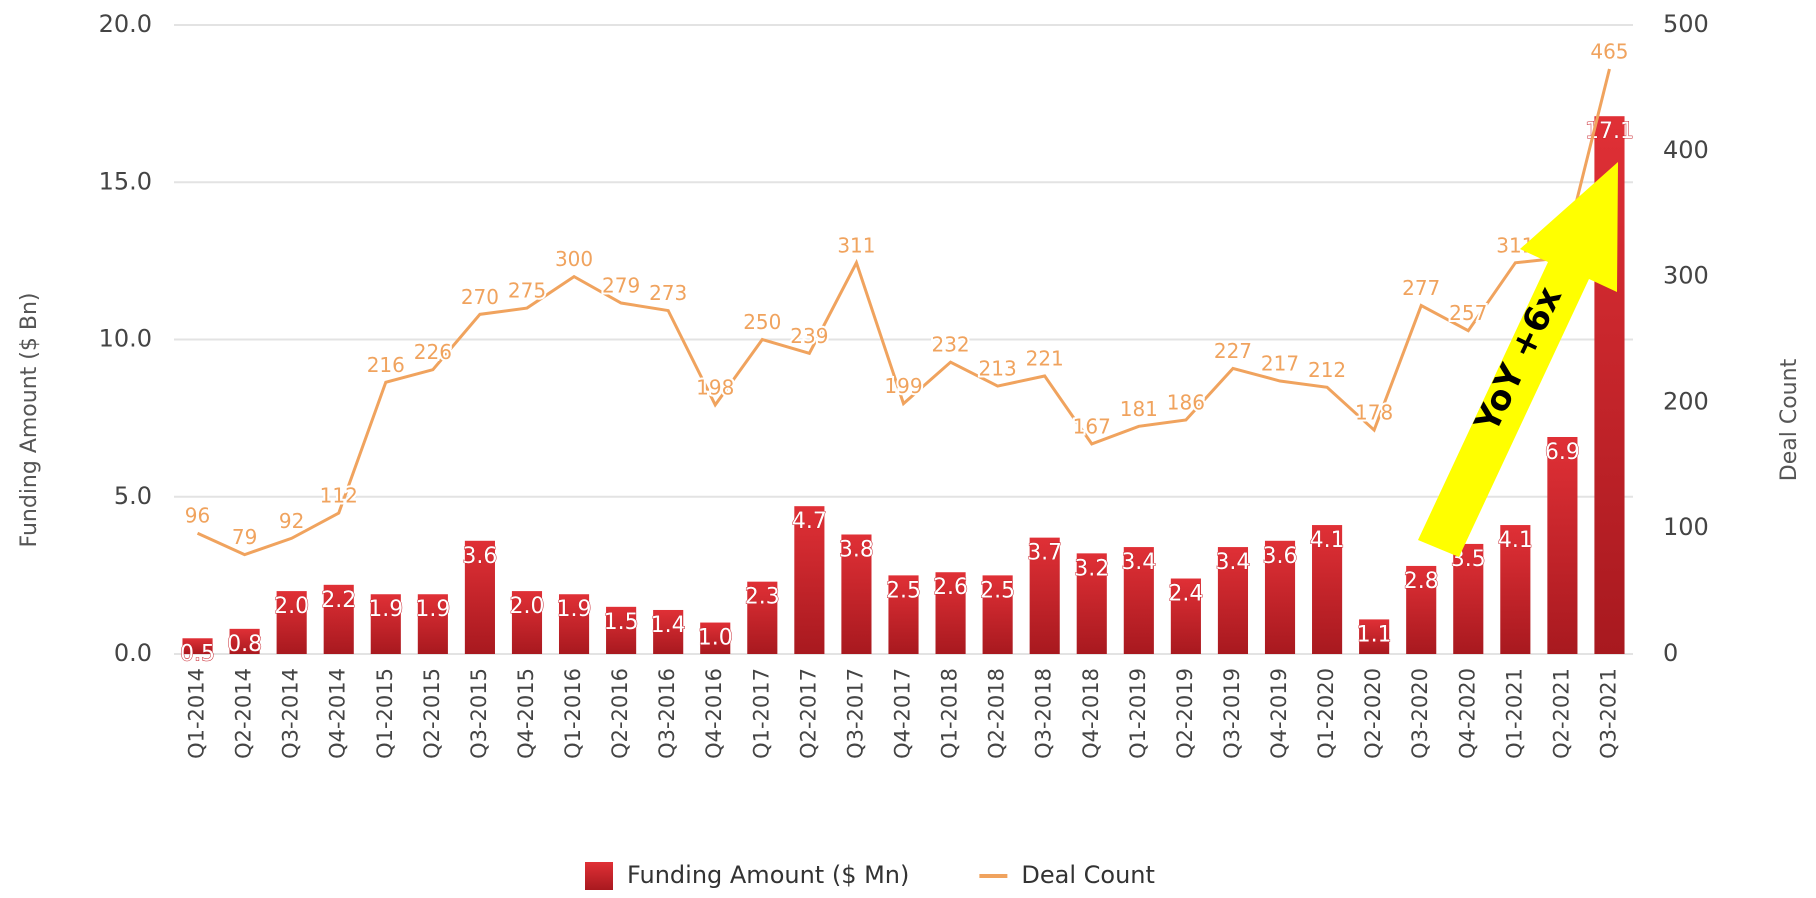  What do you see at coordinates (621, 622) in the screenshot?
I see `bar-value-label: 1.5` at bounding box center [621, 622].